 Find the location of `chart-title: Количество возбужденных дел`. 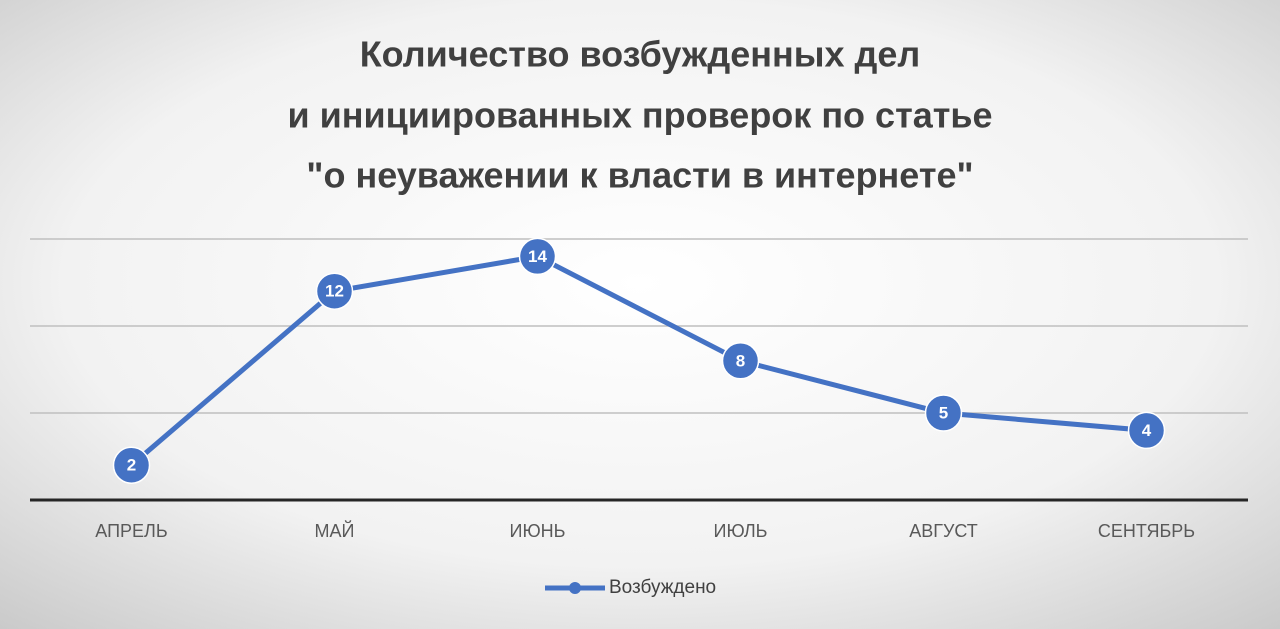

chart-title: Количество возбужденных дел is located at coordinates (640, 54).